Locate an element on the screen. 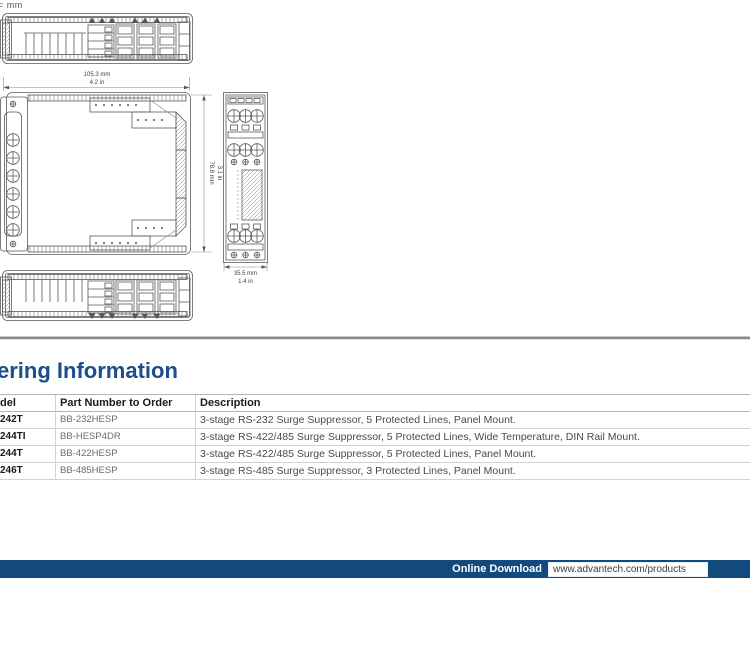  section-divider is located at coordinates (375, 338).